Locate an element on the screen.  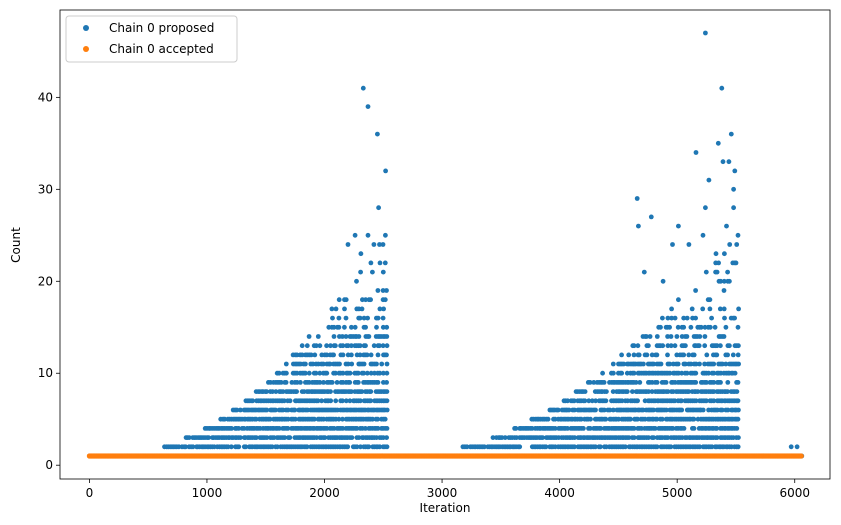
y-axis: 0 10 20 30 40 is located at coordinates (49, 281).